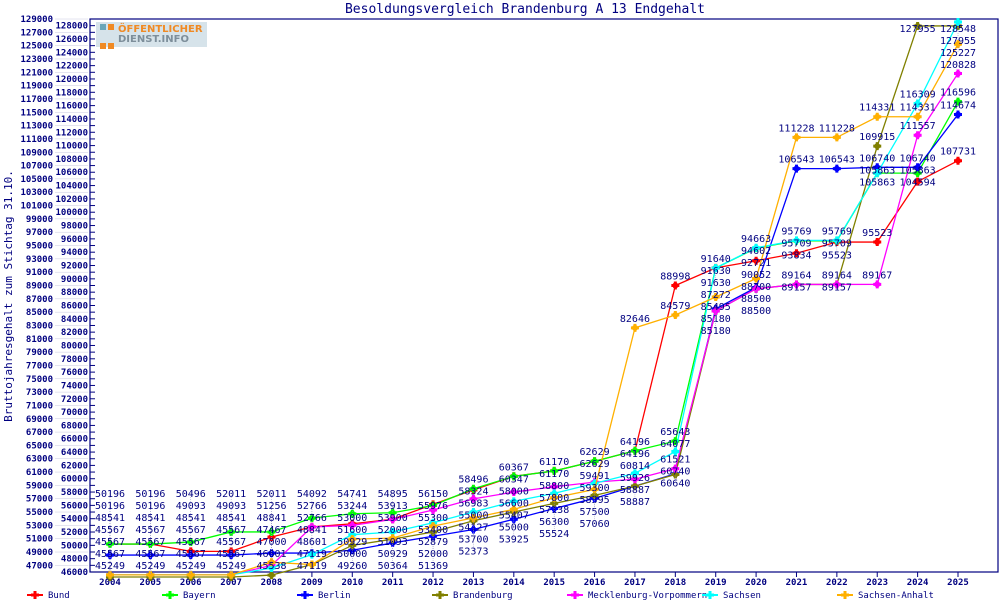 The width and height of the screenshot is (1000, 600). Describe the element at coordinates (39, 513) in the screenshot. I see `y-tick-label: 55000` at that location.